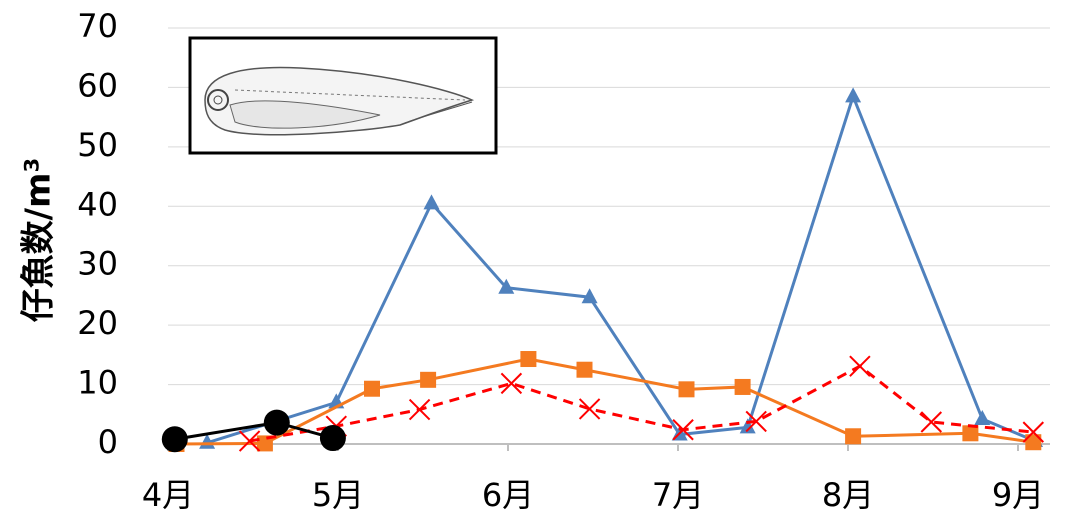 The width and height of the screenshot is (1065, 525). I want to click on y-tick-label: 40, so click(97, 204).